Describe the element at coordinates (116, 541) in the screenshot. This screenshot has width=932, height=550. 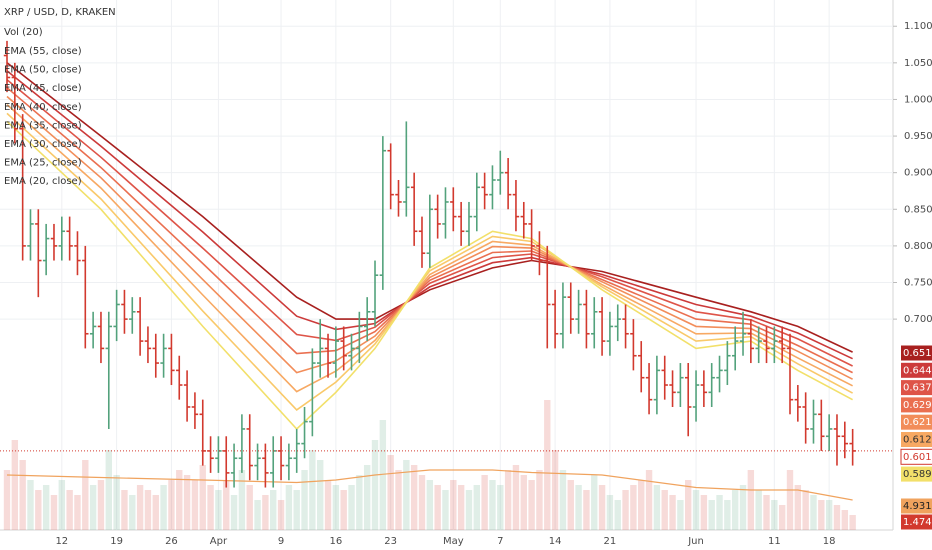
I see `x-tick-label: 19` at that location.